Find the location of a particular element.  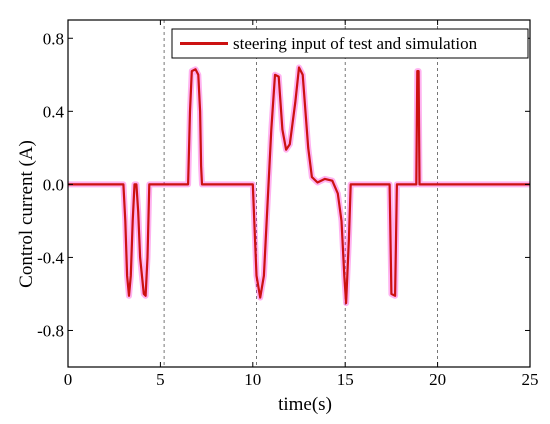

x-tick-label: 0 is located at coordinates (68, 379).